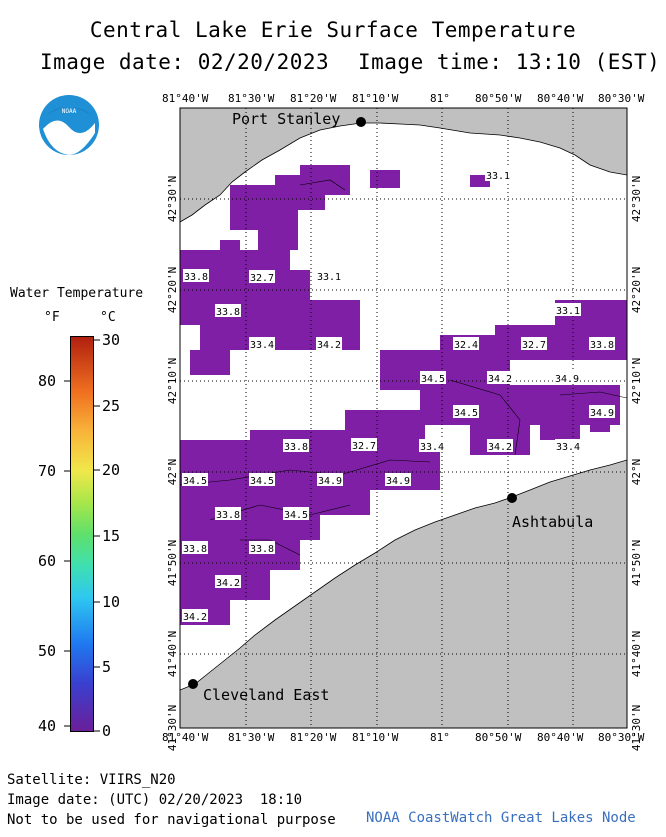 The height and width of the screenshot is (837, 666). I want to click on temp-label: 32.7, so click(262, 277).